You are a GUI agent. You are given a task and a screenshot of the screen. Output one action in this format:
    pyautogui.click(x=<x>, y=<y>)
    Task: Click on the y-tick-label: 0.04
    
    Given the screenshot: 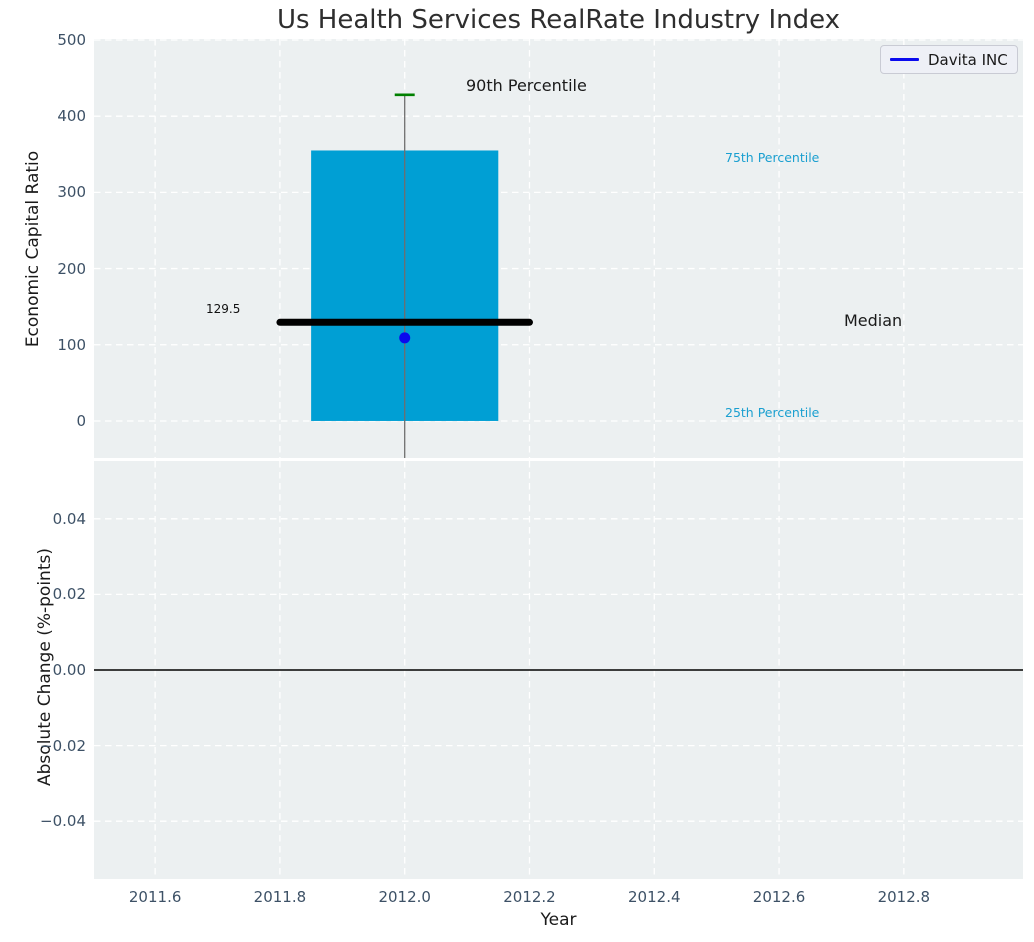 What is the action you would take?
    pyautogui.click(x=69, y=518)
    